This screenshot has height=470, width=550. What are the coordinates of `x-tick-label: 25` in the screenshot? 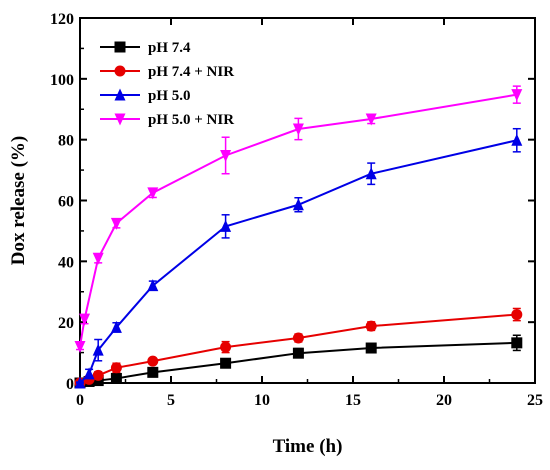 It's located at (535, 400).